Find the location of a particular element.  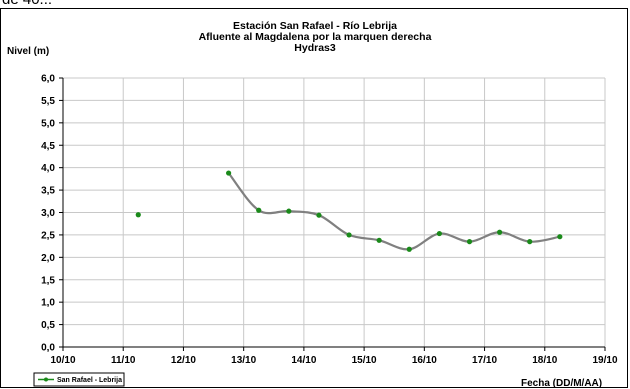

y-tick-label: 1,0 is located at coordinates (48, 303).